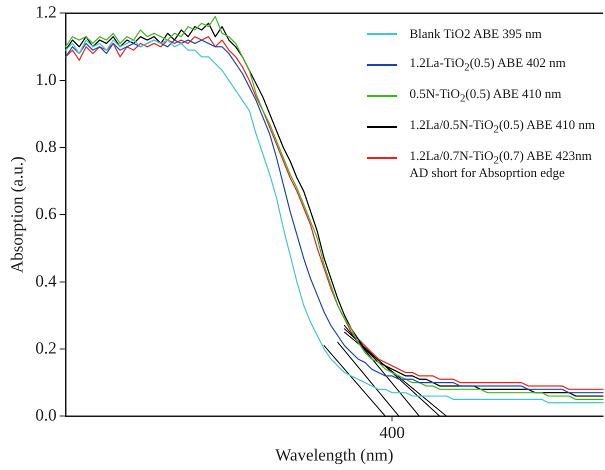 The height and width of the screenshot is (470, 605). Describe the element at coordinates (502, 126) in the screenshot. I see `legend-label: 1.2La/0.5N-TiO$_{2}$(0.5) ABE 410 nm` at that location.